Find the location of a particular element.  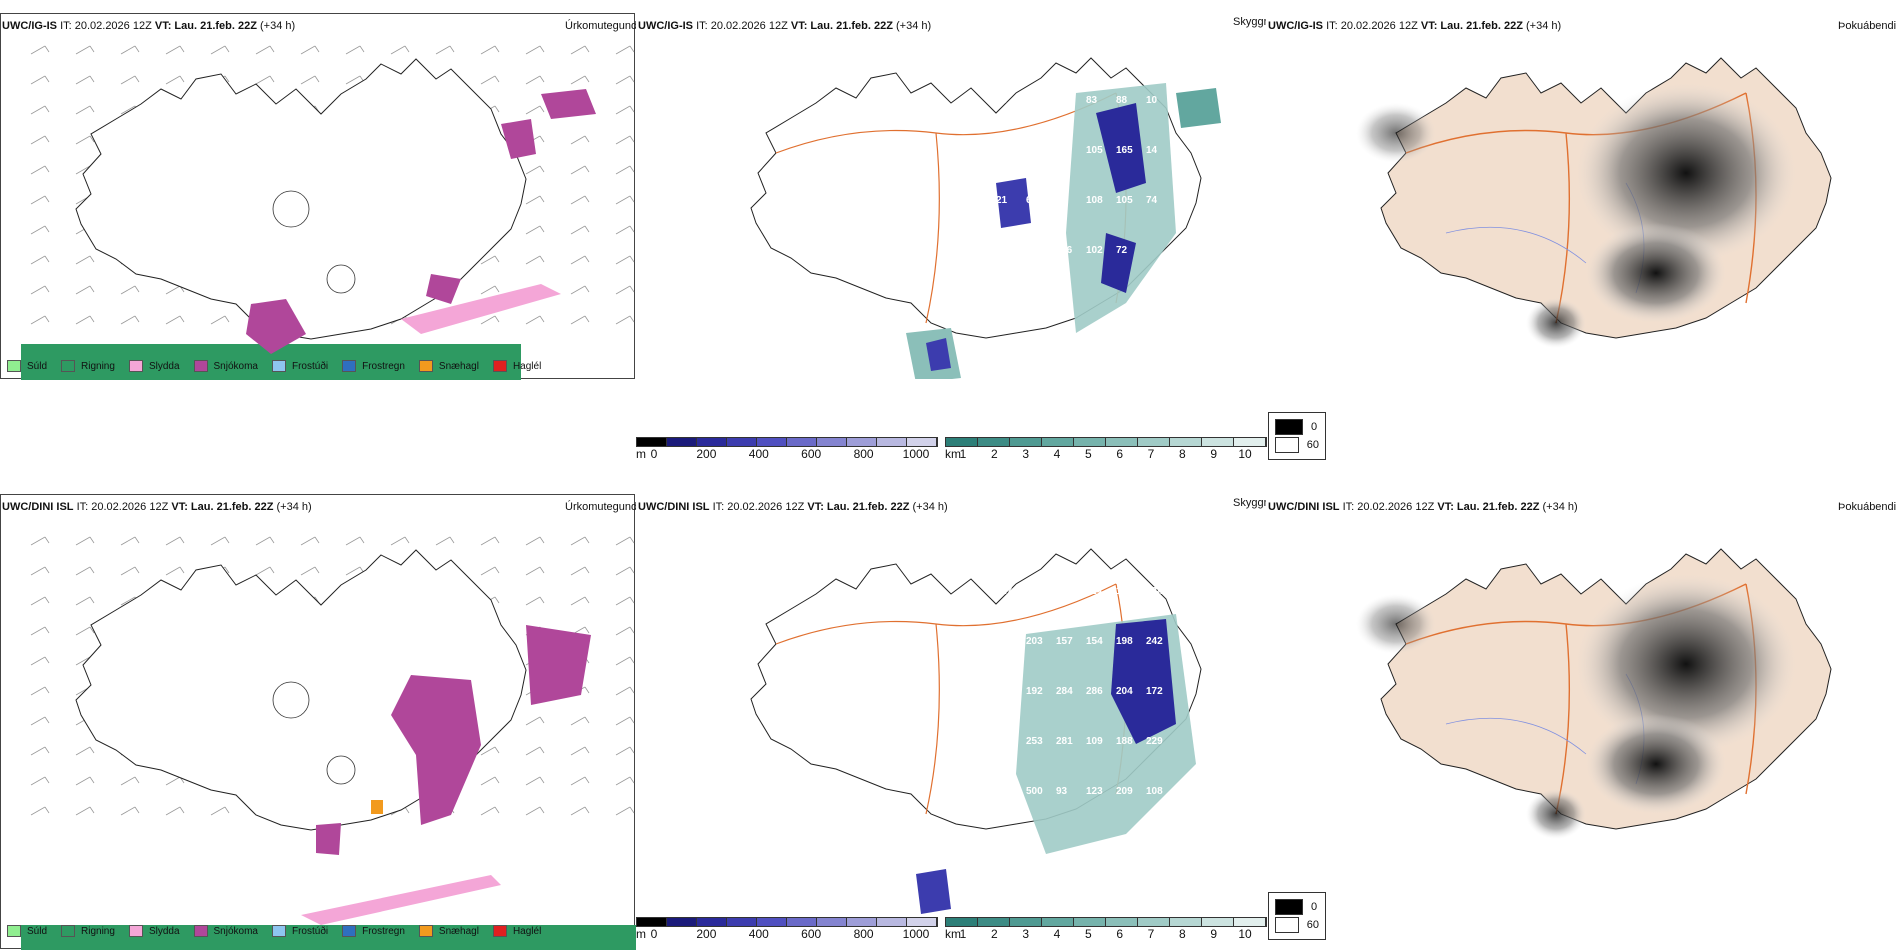

visibility-value: 10 is located at coordinates (1152, 100).